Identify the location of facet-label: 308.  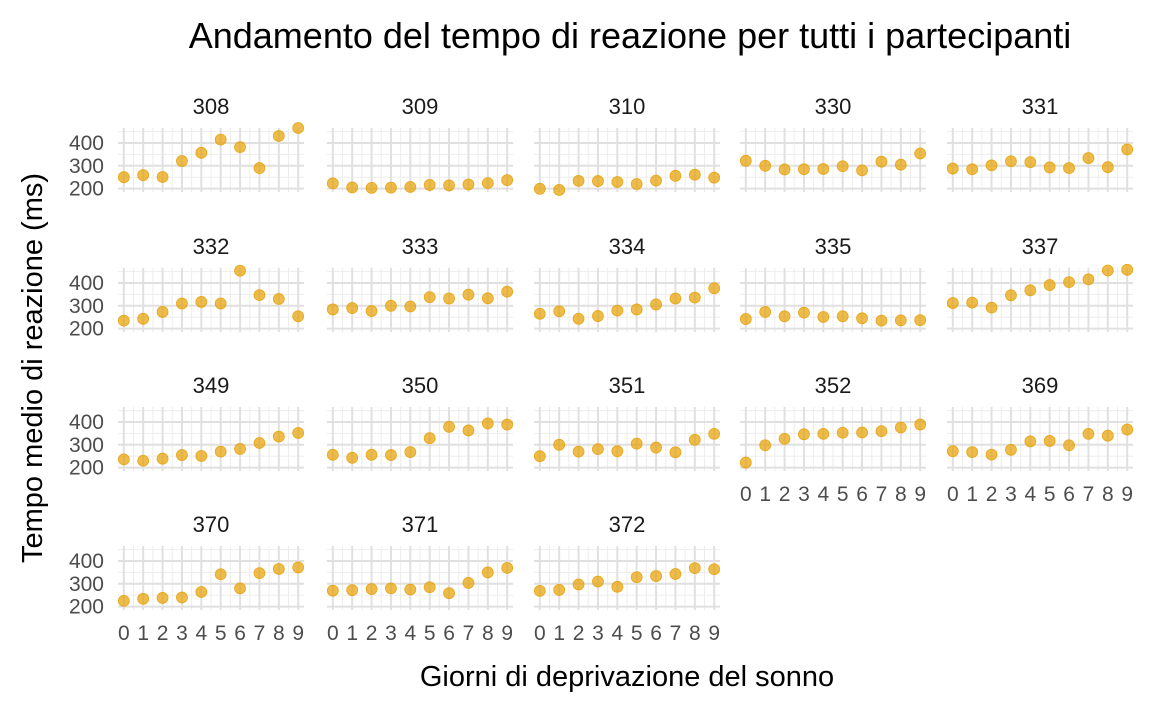
(211, 106).